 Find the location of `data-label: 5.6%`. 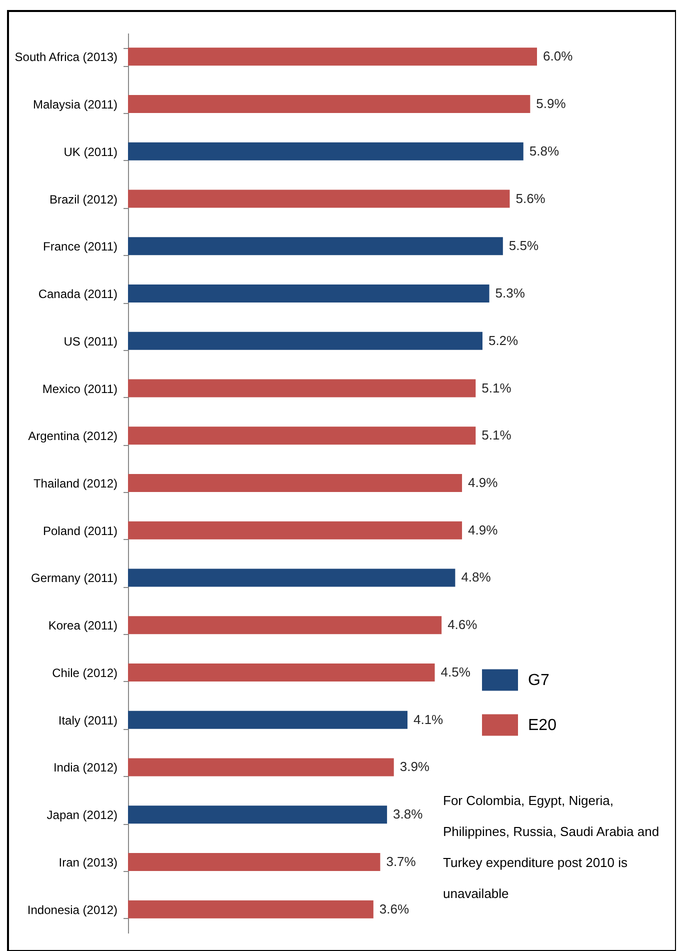

data-label: 5.6% is located at coordinates (531, 198).